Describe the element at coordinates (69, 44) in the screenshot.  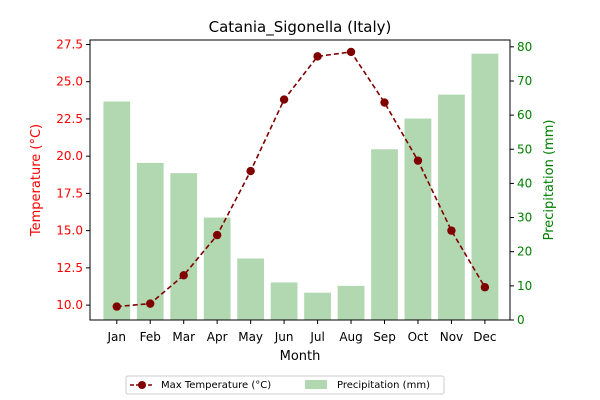
I see `left-tick-label: 27.5` at that location.